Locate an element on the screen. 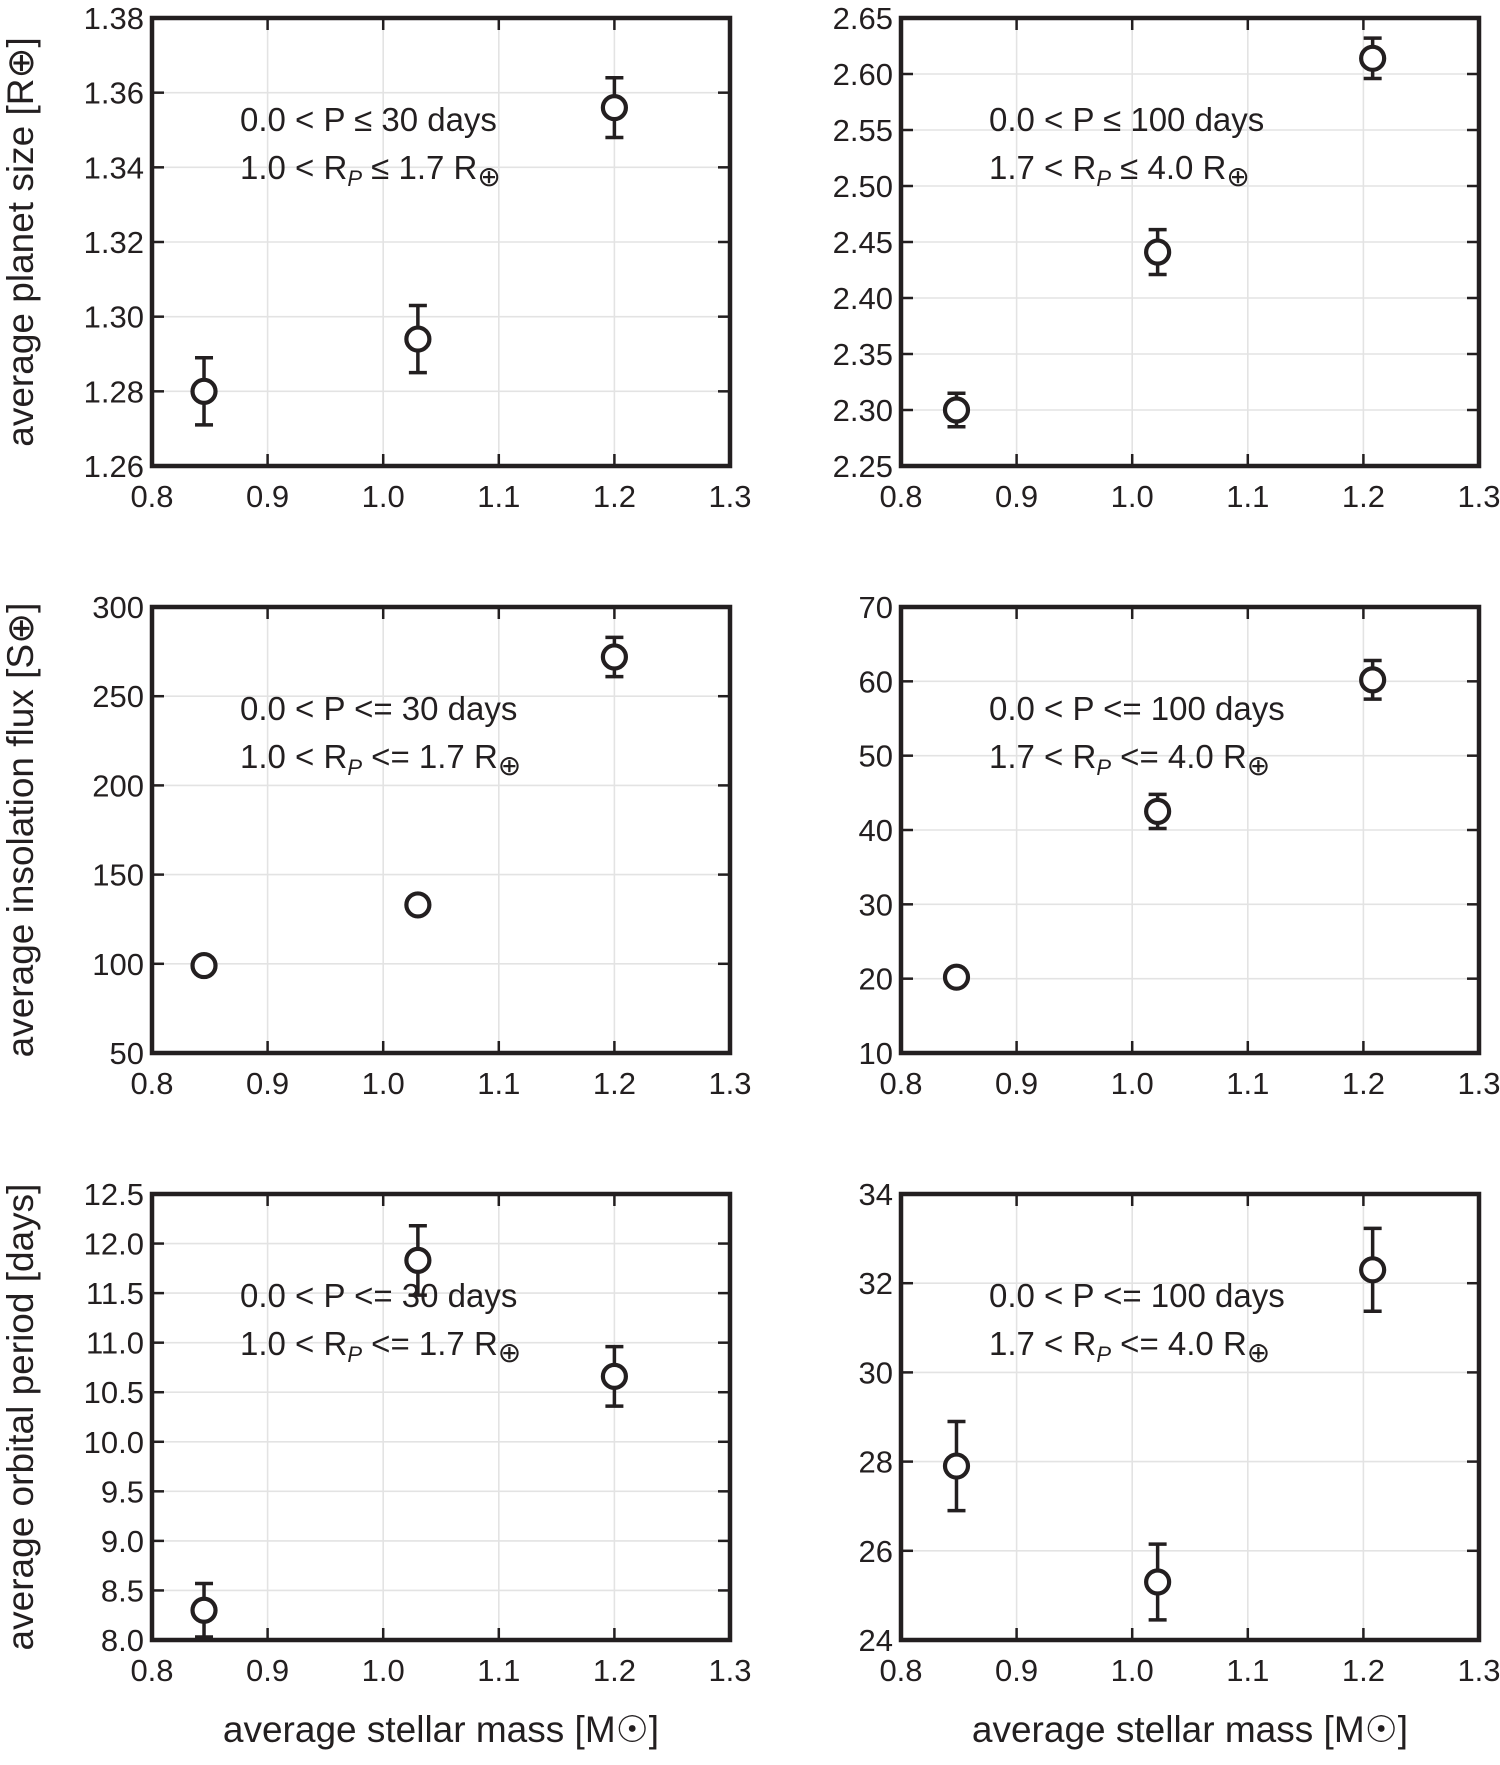 Image resolution: width=1500 pixels, height=1765 pixels. y-tick-label: 26 is located at coordinates (876, 1551).